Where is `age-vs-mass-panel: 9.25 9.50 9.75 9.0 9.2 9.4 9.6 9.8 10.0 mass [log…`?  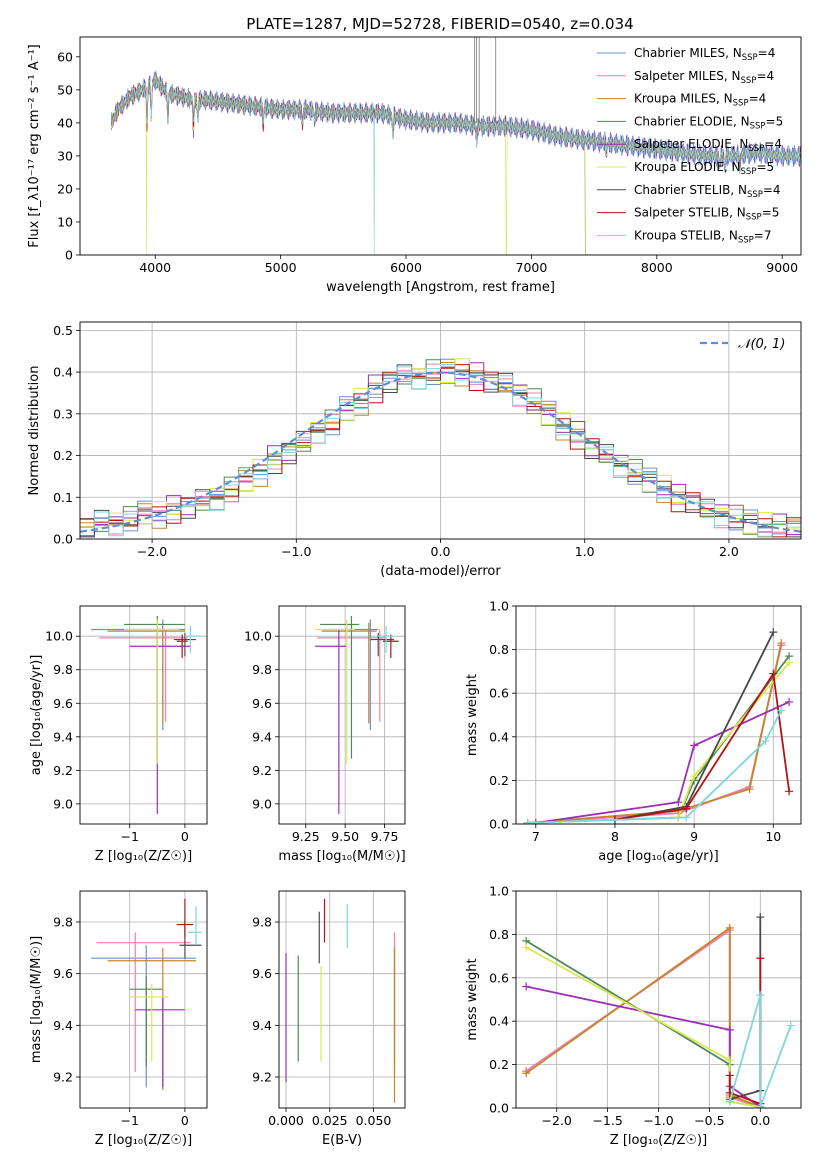 age-vs-mass-panel: 9.25 9.50 9.75 9.0 9.2 9.4 9.6 9.8 10.0 mass [log… is located at coordinates (325, 734).